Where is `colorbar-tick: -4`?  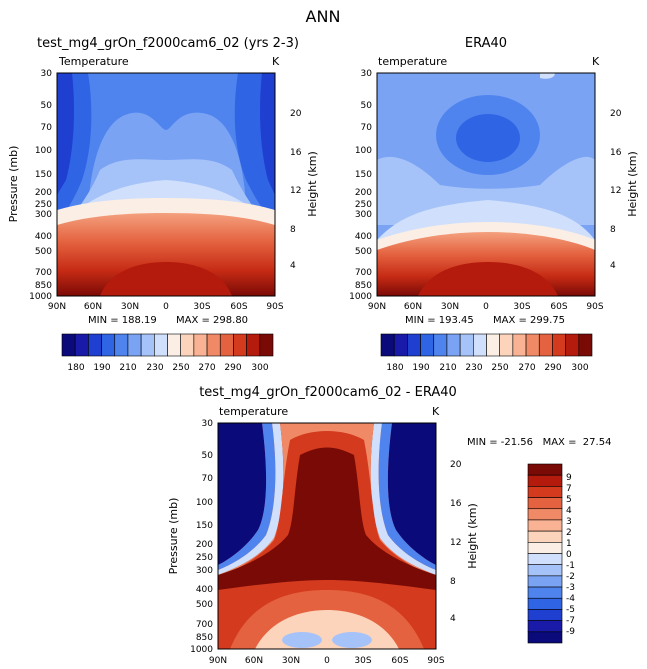 colorbar-tick: -4 is located at coordinates (570, 599).